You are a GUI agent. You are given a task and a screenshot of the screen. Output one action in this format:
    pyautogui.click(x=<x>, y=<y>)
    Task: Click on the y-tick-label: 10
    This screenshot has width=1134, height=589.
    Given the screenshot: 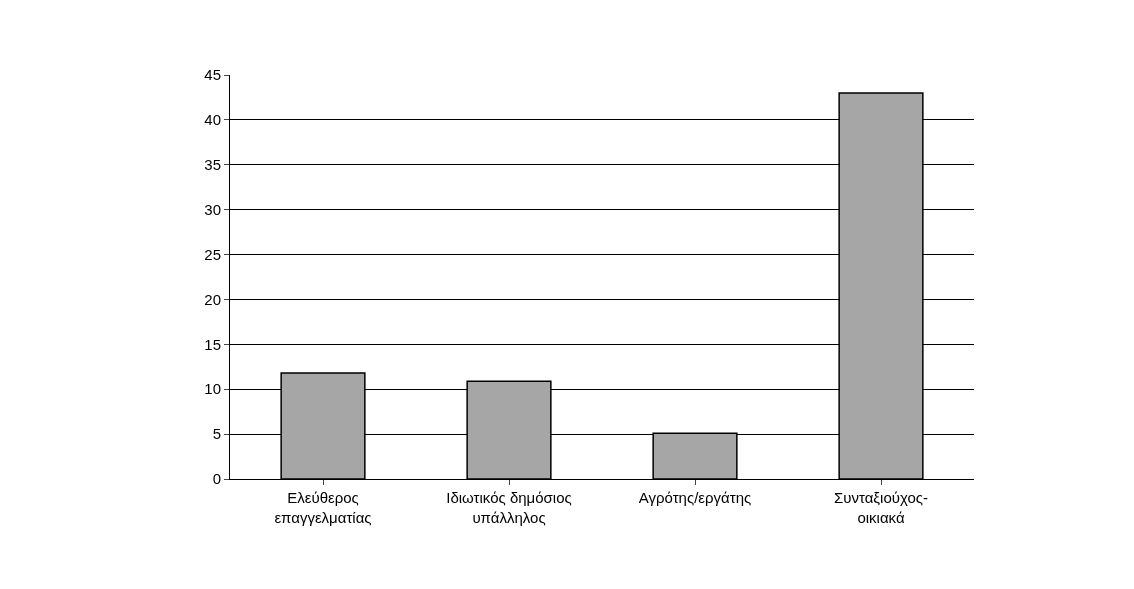 What is the action you would take?
    pyautogui.click(x=212, y=389)
    